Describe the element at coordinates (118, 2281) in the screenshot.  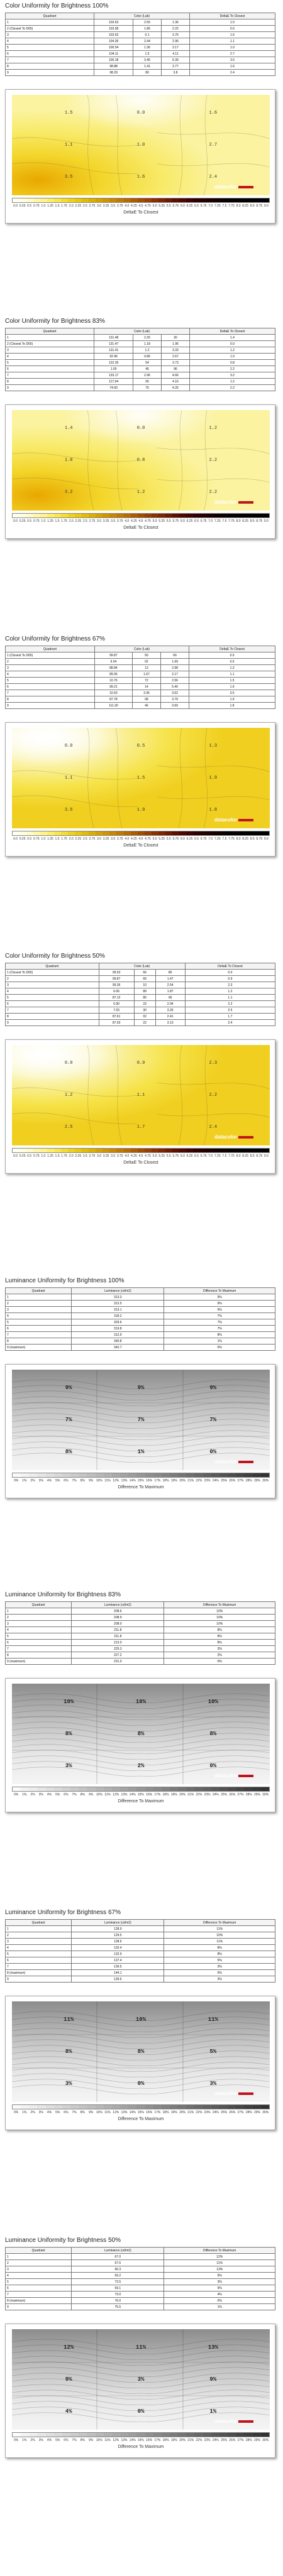
I see `table-cell: 73.5` at that location.